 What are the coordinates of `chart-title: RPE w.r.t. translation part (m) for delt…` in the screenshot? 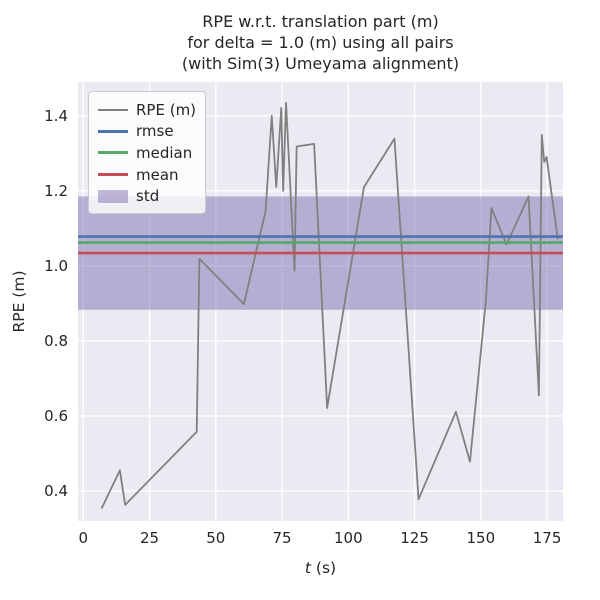 It's located at (320, 42).